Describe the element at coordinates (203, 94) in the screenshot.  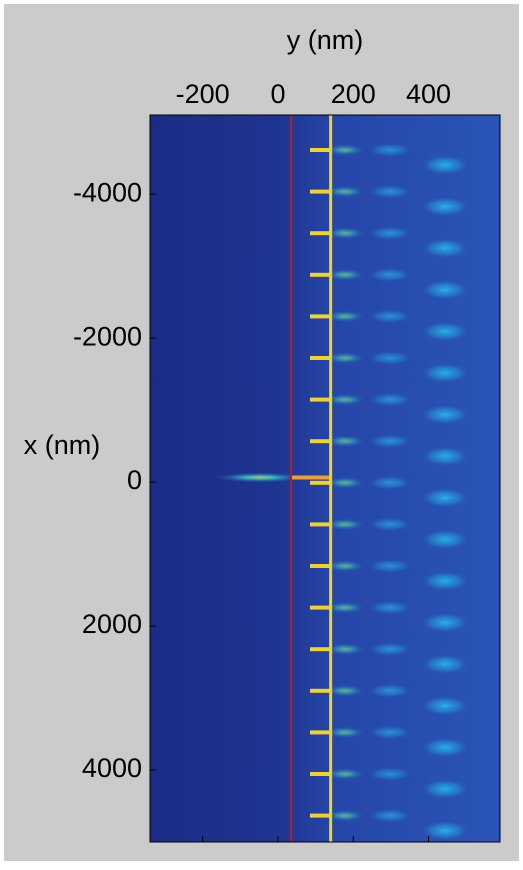
I see `x-tick-label: -200` at that location.